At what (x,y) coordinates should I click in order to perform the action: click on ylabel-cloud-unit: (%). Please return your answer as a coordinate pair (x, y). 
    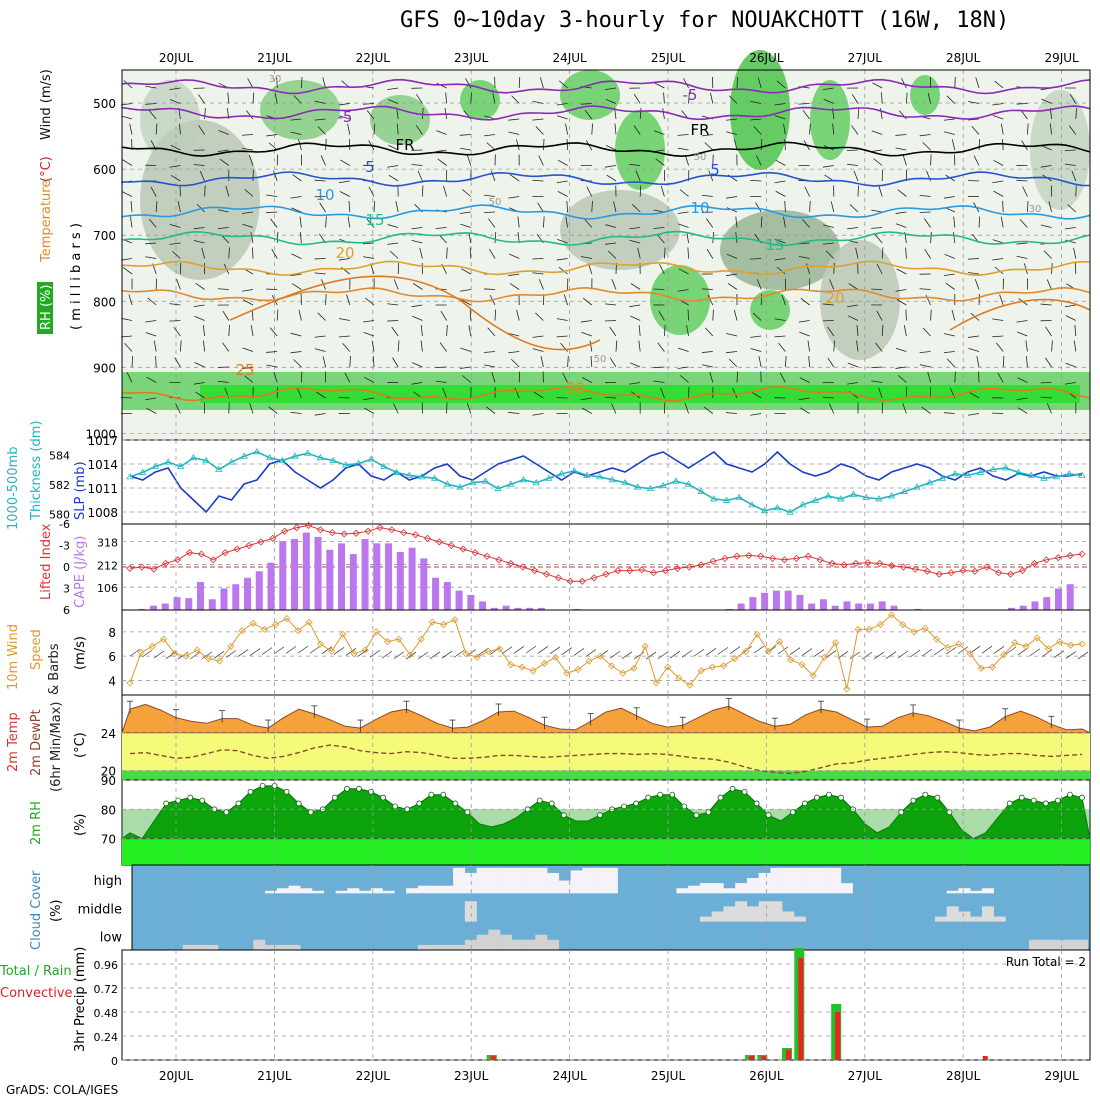
    Looking at the image, I should click on (56, 911).